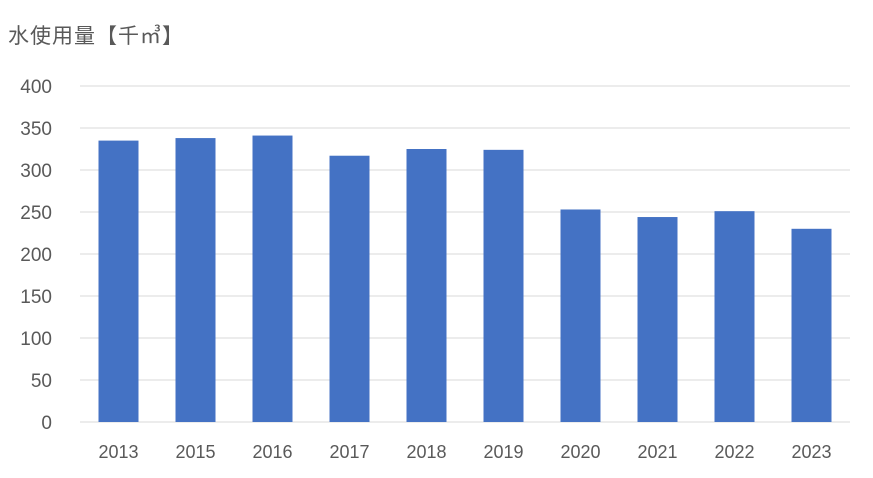 The image size is (873, 478). I want to click on y-tick-label: 0, so click(46, 423).